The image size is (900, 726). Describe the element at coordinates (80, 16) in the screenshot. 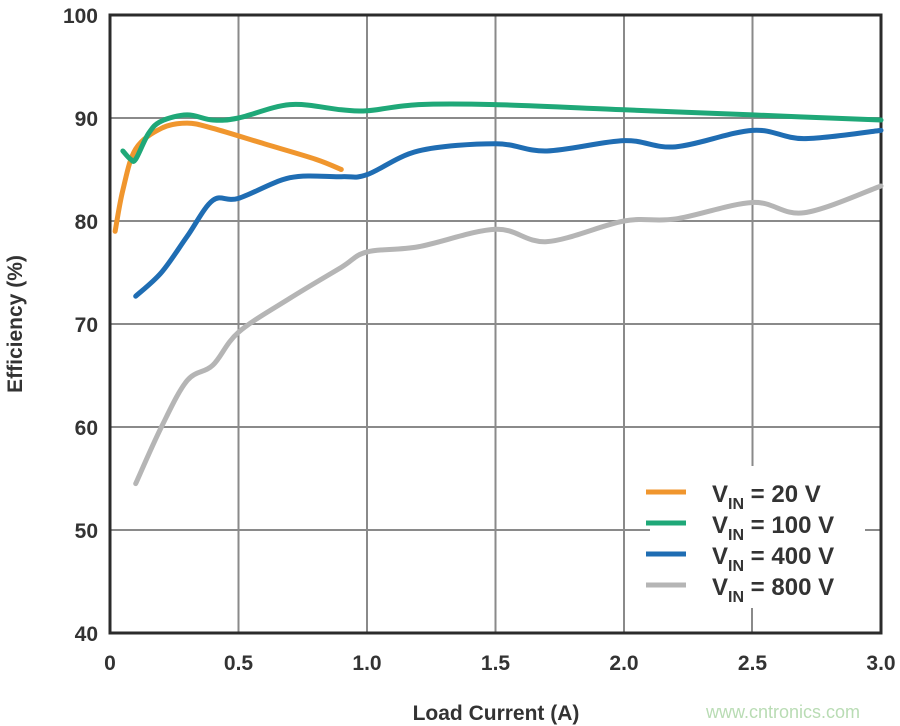

I see `y-tick-label: 100` at that location.